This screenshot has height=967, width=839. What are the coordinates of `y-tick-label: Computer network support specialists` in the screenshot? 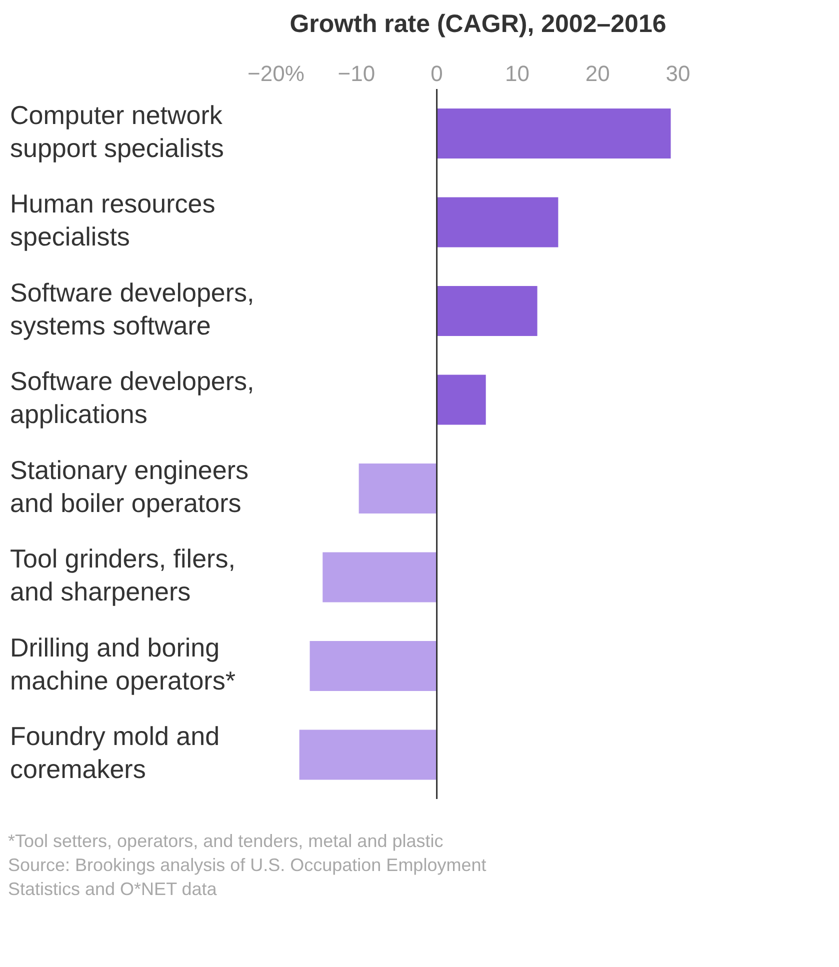 It's located at (117, 131).